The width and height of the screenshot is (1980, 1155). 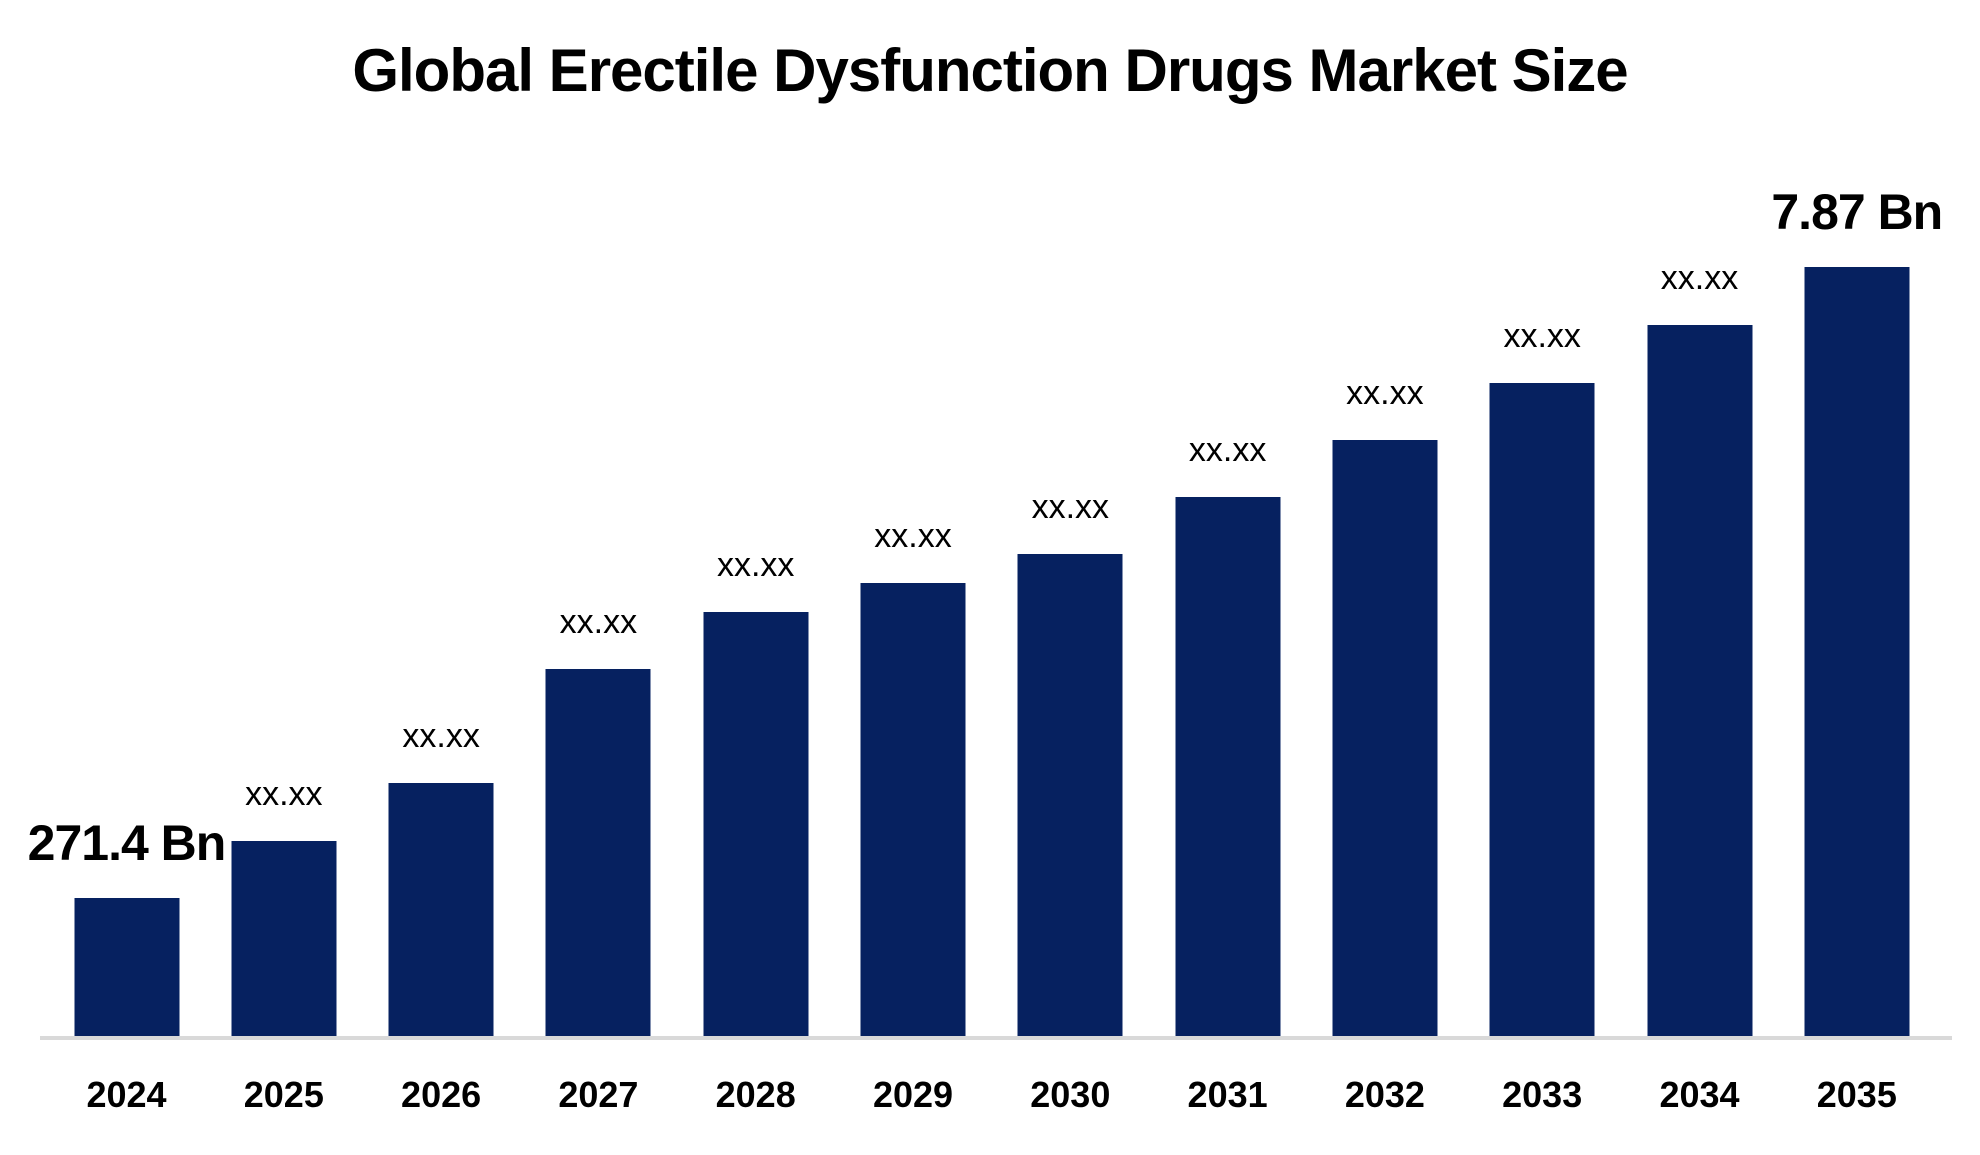 I want to click on bar-2028, so click(x=756, y=826).